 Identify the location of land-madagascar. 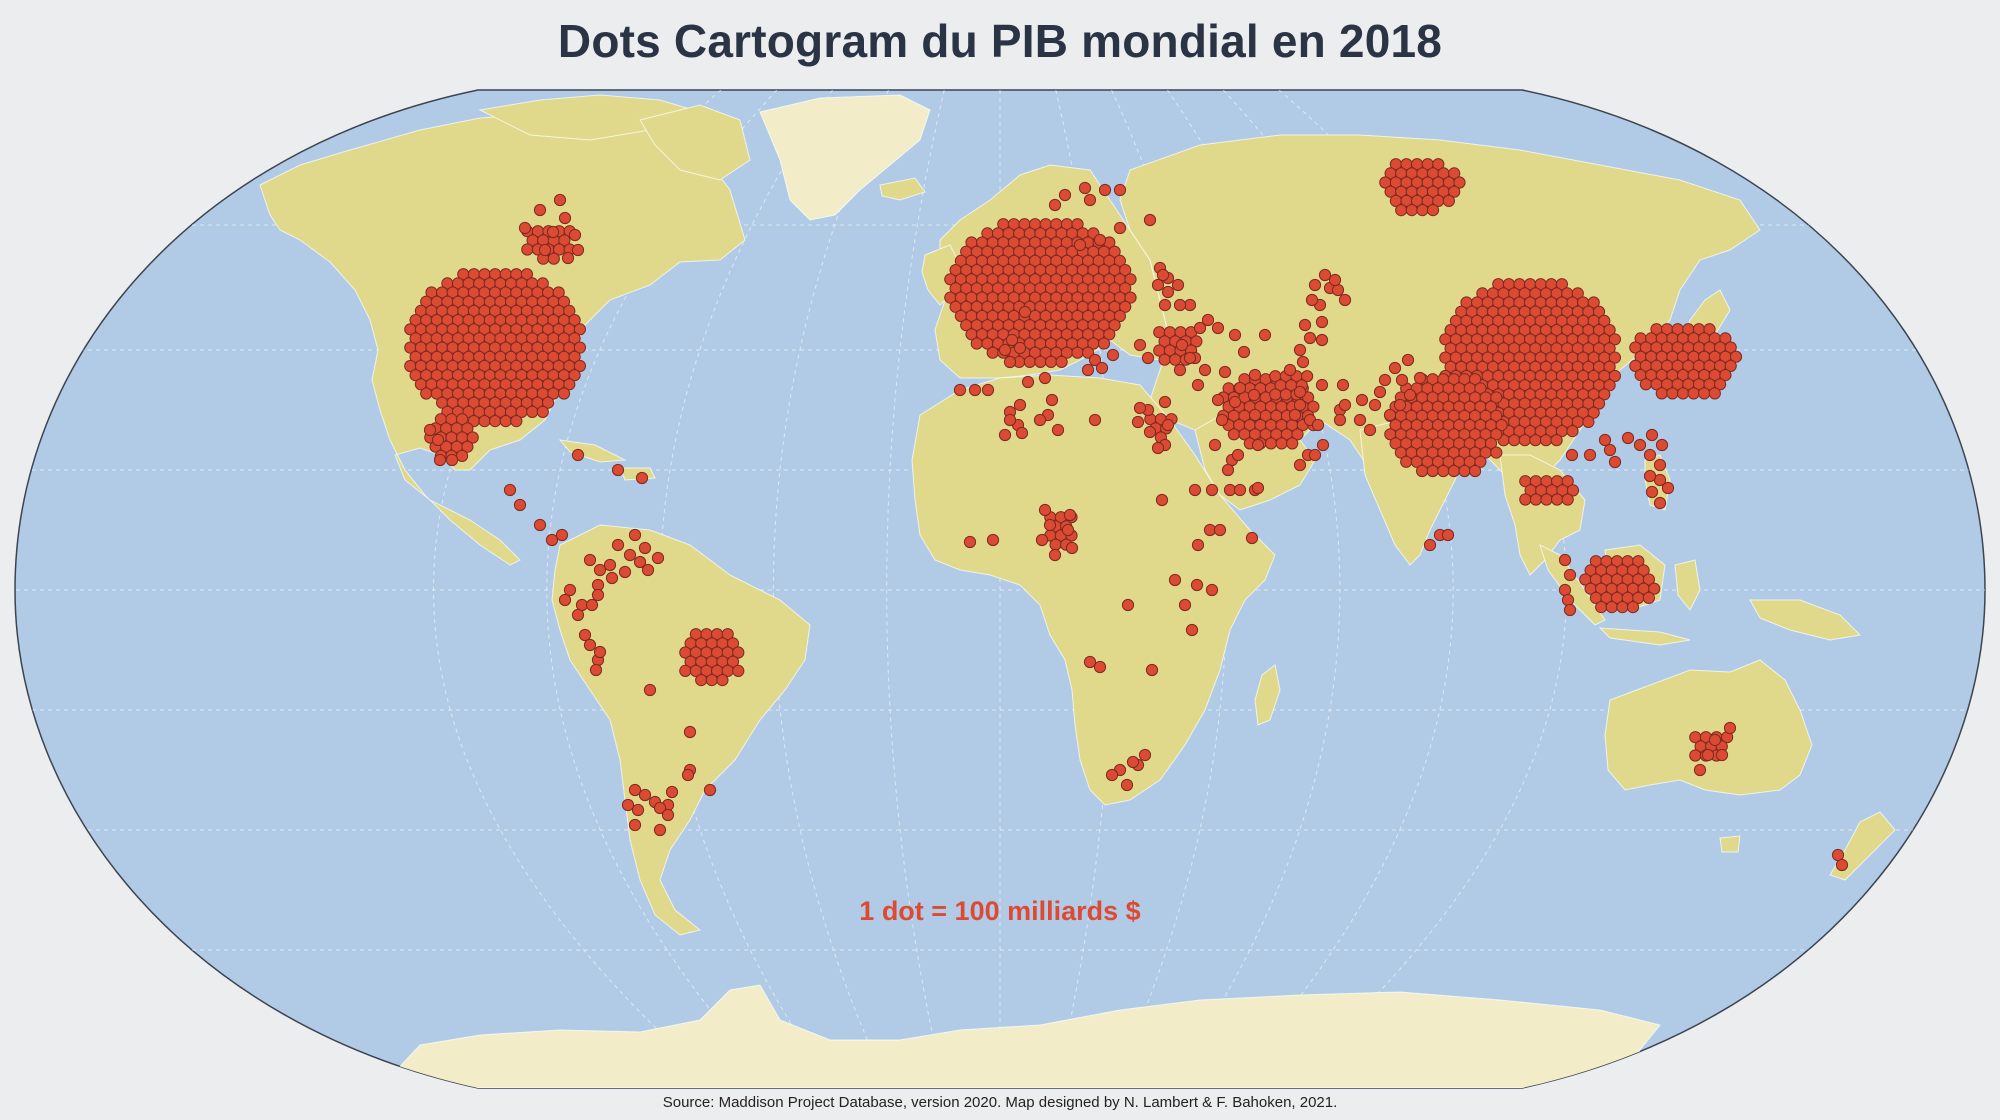
(1267, 695).